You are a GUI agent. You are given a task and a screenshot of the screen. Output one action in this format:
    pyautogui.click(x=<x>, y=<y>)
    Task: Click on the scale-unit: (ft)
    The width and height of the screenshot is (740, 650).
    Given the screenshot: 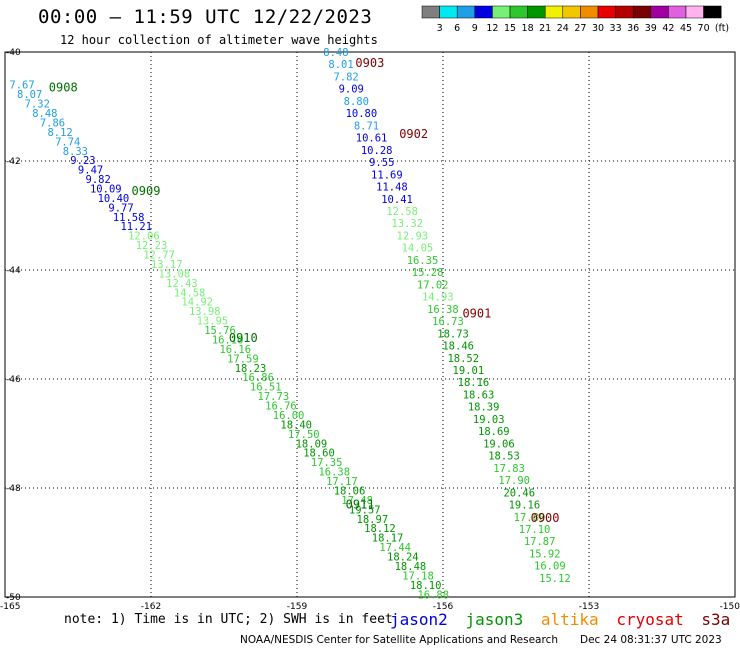 What is the action you would take?
    pyautogui.click(x=722, y=28)
    